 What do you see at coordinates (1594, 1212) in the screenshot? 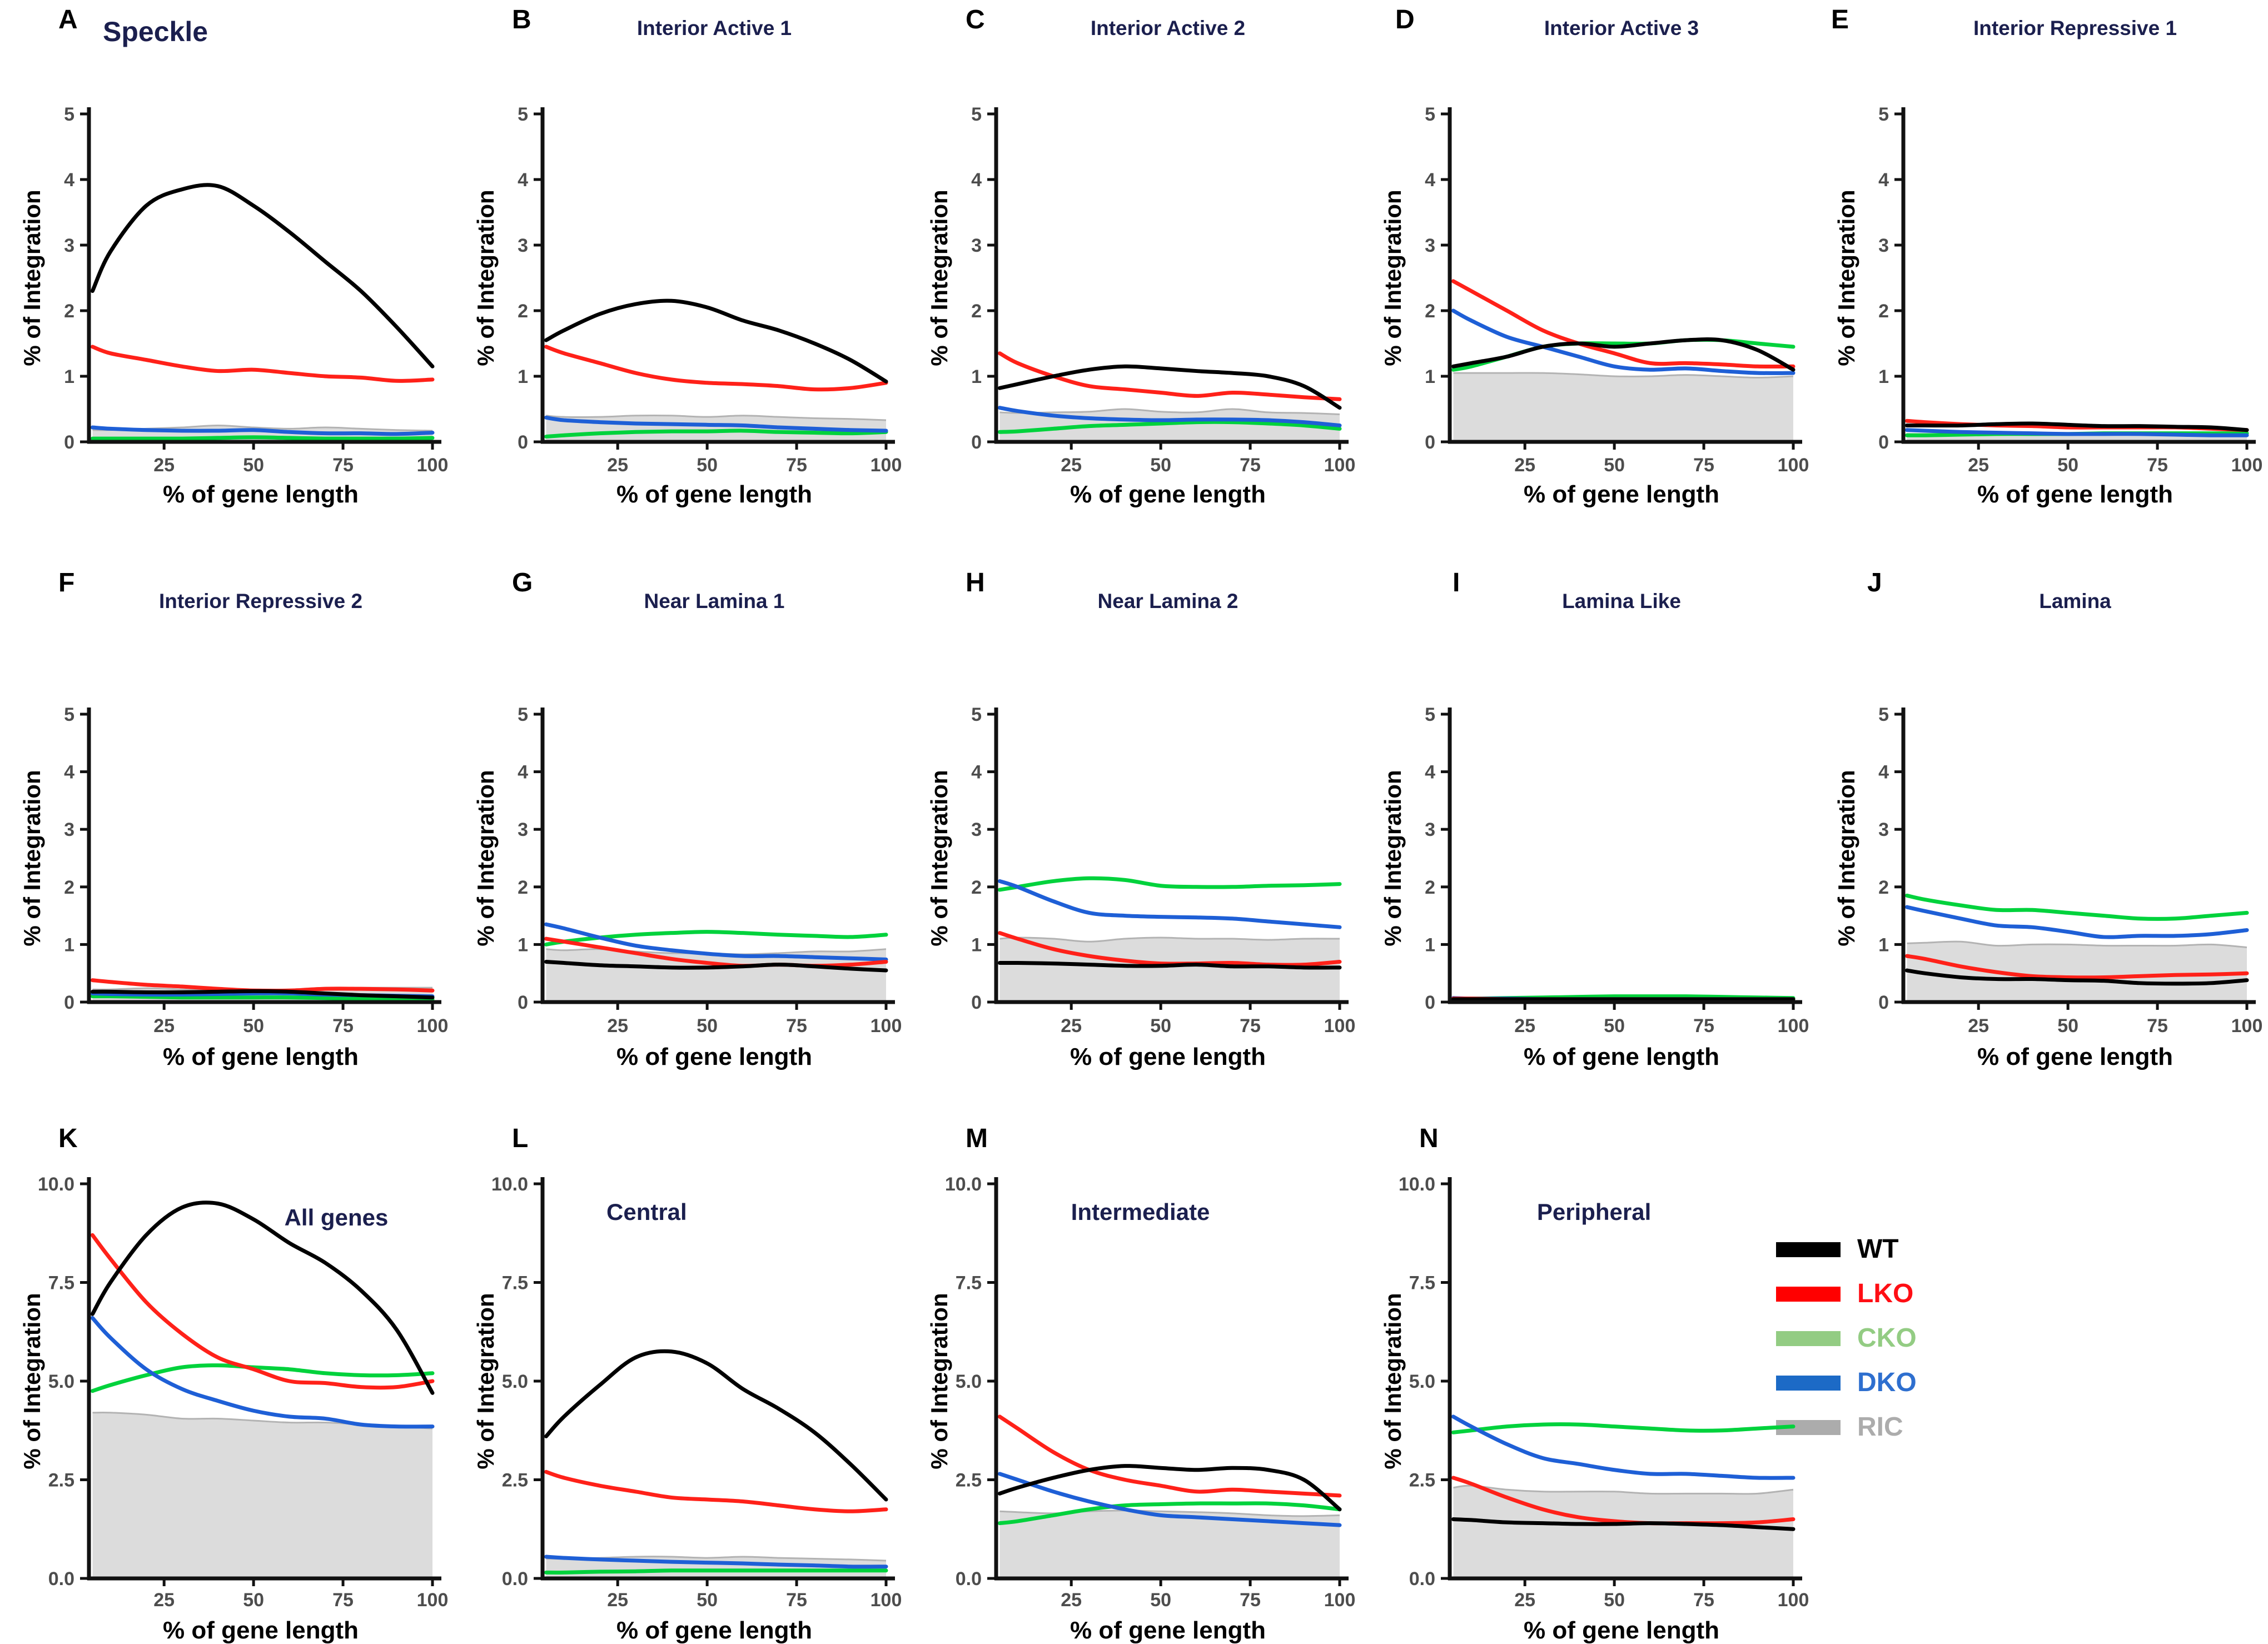
I see `panel-title: Peripheral` at bounding box center [1594, 1212].